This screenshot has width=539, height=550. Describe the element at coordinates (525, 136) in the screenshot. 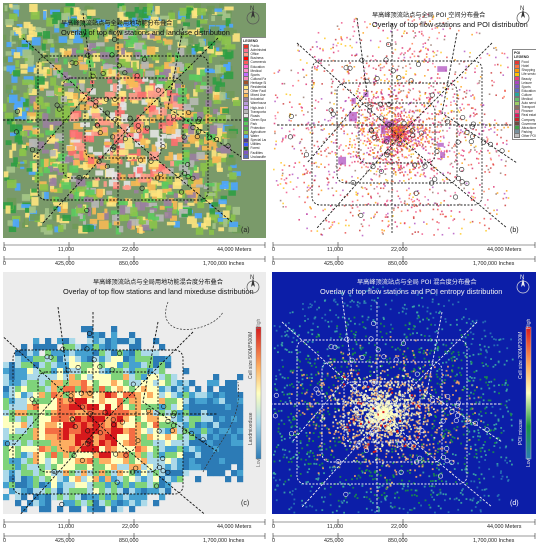

I see `legend-item: Other POI` at that location.